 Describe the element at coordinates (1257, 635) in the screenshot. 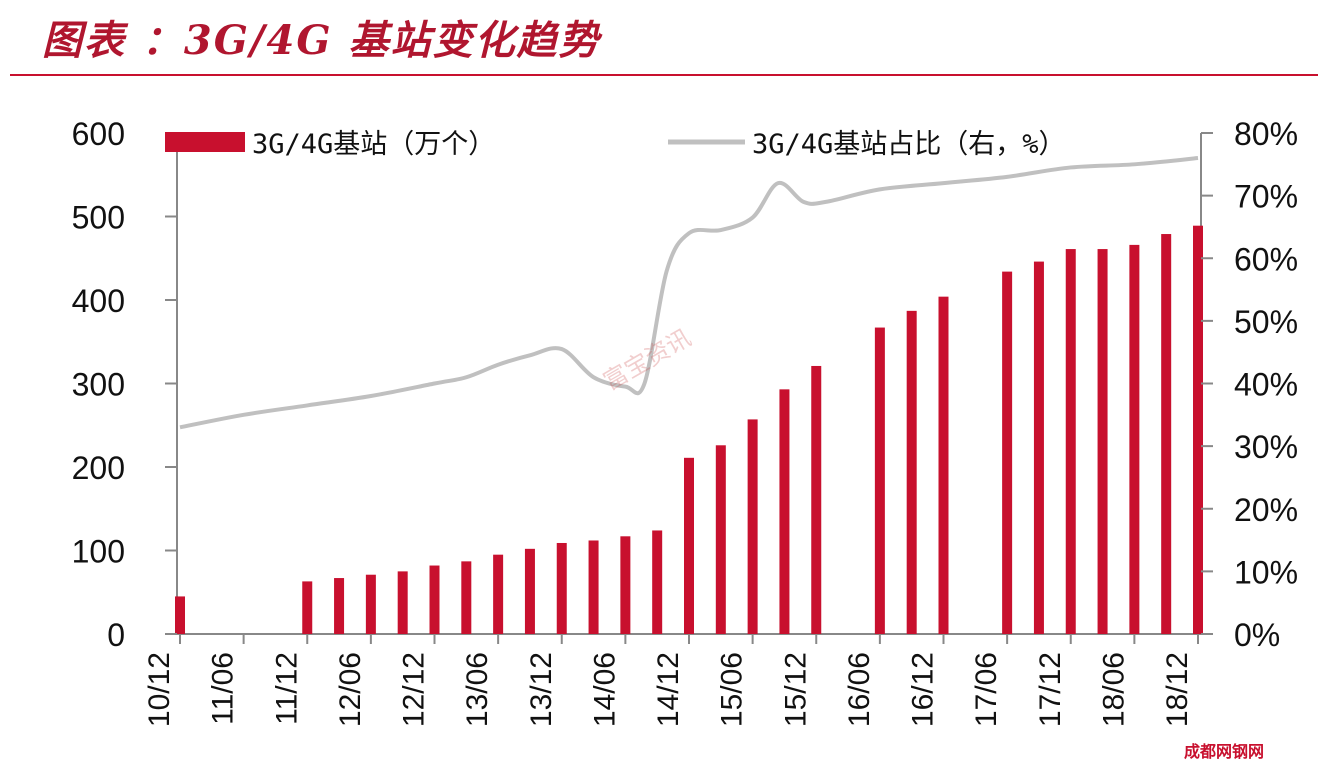

I see `right-tick-label: 0%` at that location.